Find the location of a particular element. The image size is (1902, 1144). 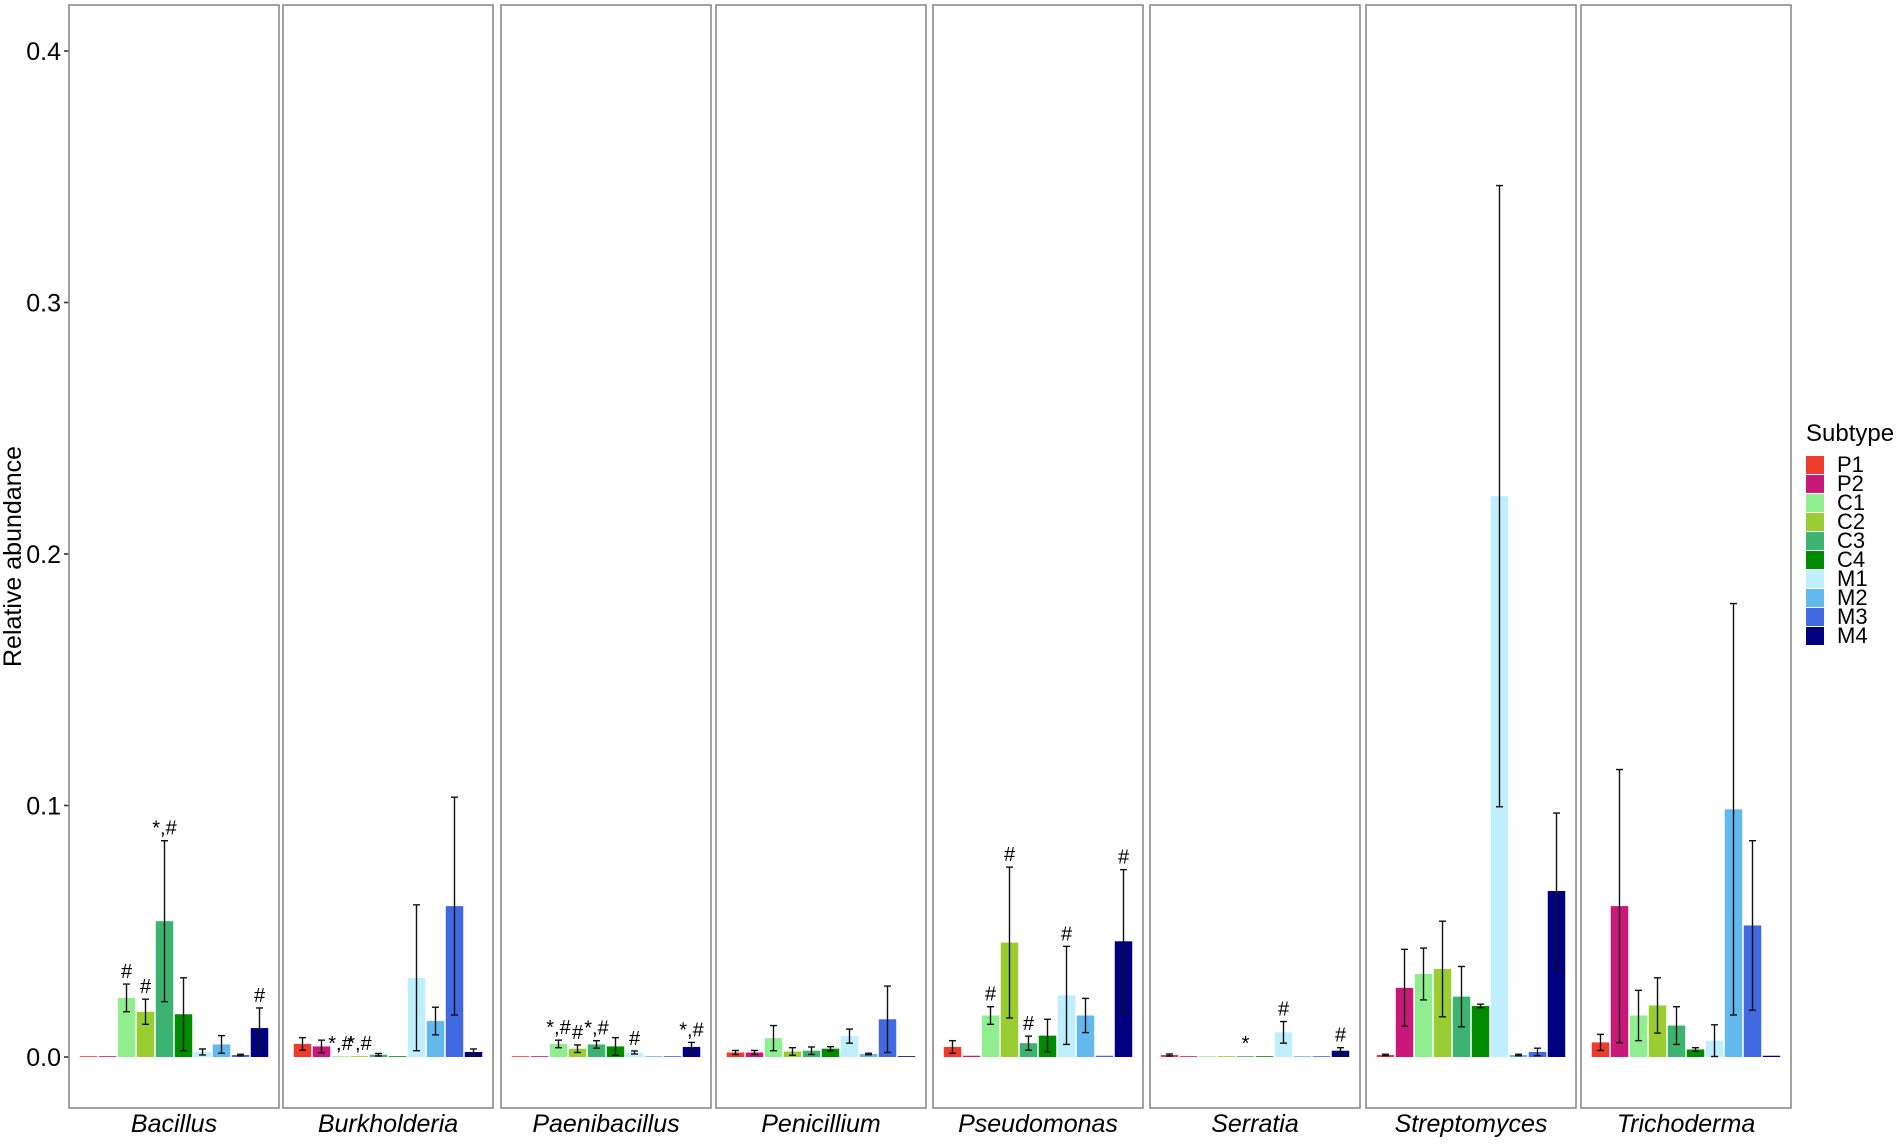

facet-panel-bacillus: # # *,# # Bacillus is located at coordinates (174, 571).